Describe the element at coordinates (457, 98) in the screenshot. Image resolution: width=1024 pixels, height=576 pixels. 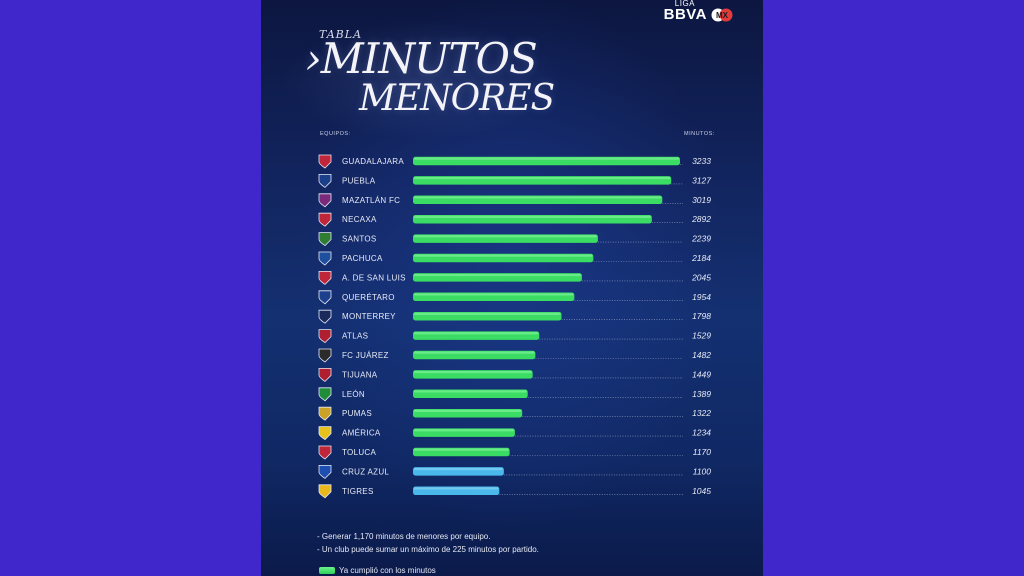
I see `title-line-2: MENORES` at that location.